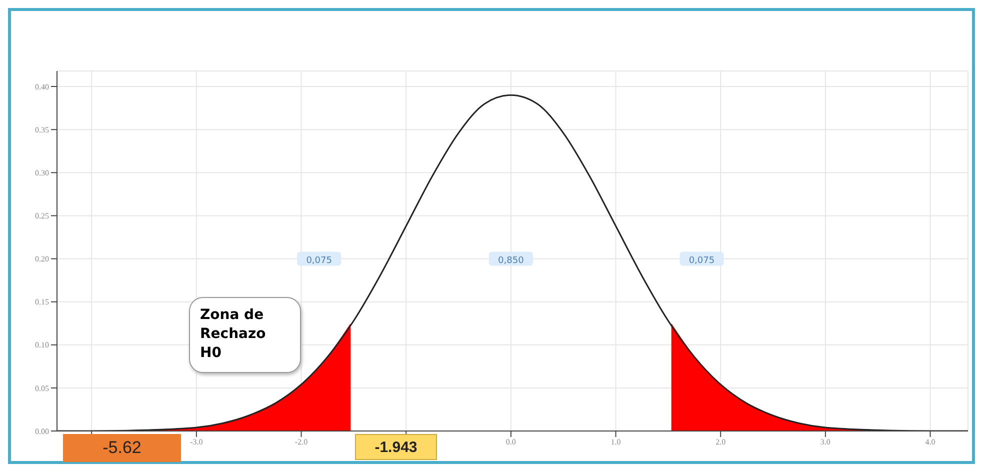  What do you see at coordinates (615, 442) in the screenshot?
I see `x-tick-label: 1.0` at bounding box center [615, 442].